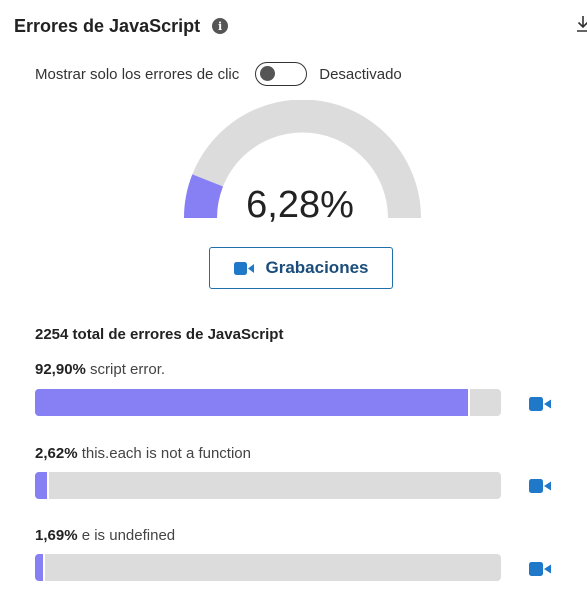 This screenshot has width=587, height=598. Describe the element at coordinates (128, 369) in the screenshot. I see `error-message: script error.` at that location.